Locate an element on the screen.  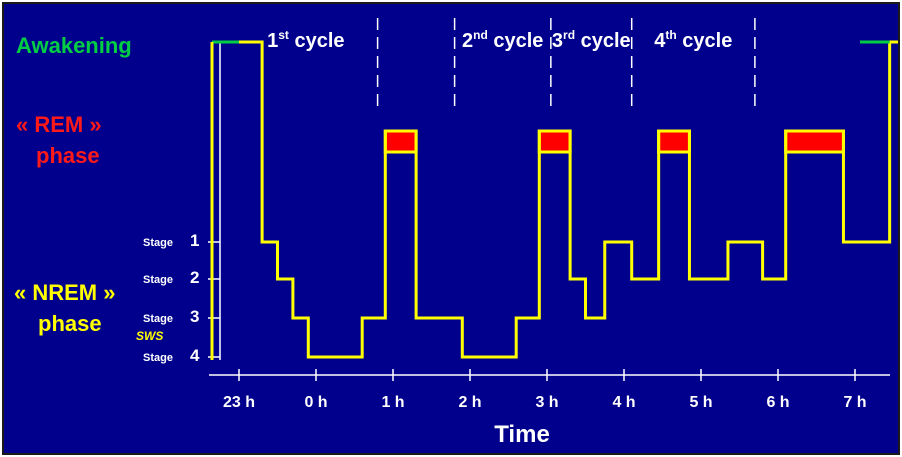
cycle-label: 2nd cycle is located at coordinates (502, 40).